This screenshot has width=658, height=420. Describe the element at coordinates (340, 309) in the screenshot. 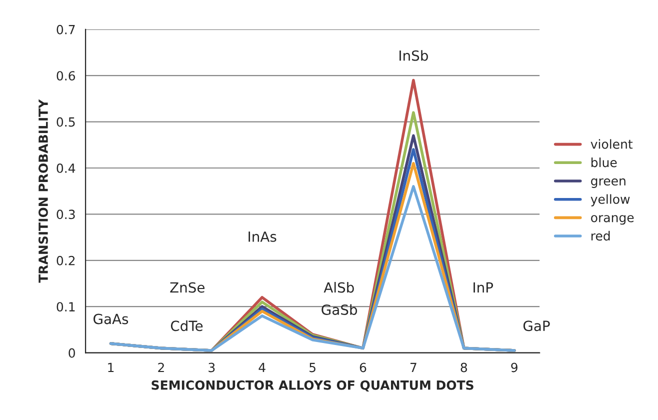

I see `annotation: GaSb` at that location.